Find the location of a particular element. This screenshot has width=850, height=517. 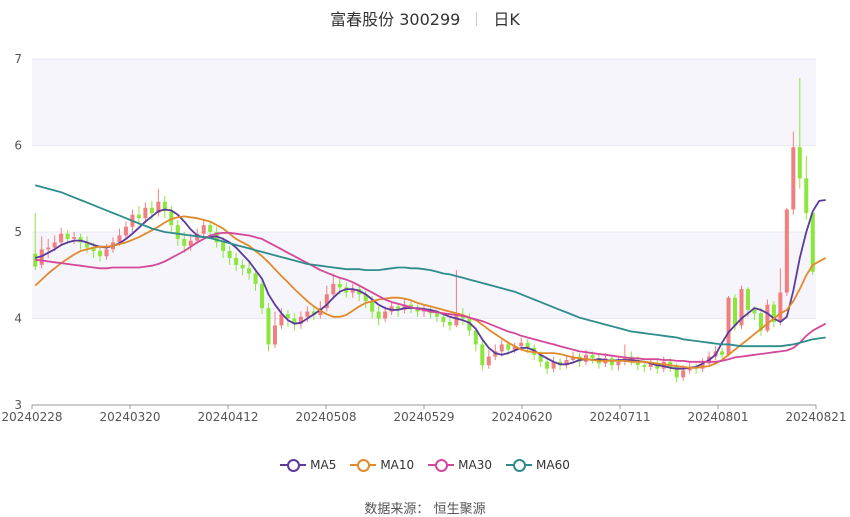

chart-title: 富春股份 300299 日K is located at coordinates (425, 18).